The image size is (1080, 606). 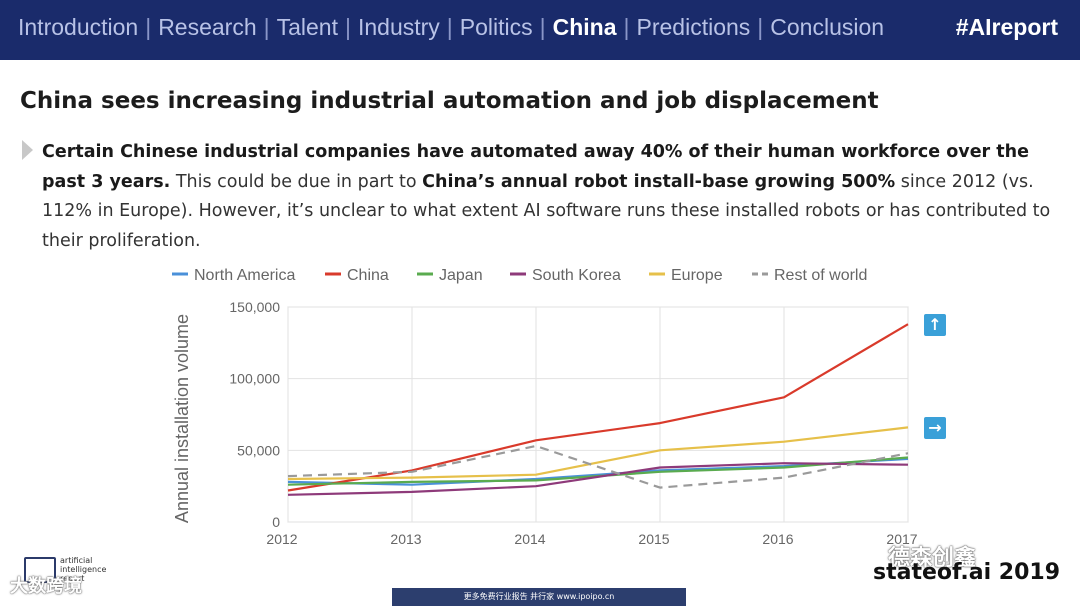 What do you see at coordinates (207, 27) in the screenshot?
I see `nav-item-research: Research` at bounding box center [207, 27].